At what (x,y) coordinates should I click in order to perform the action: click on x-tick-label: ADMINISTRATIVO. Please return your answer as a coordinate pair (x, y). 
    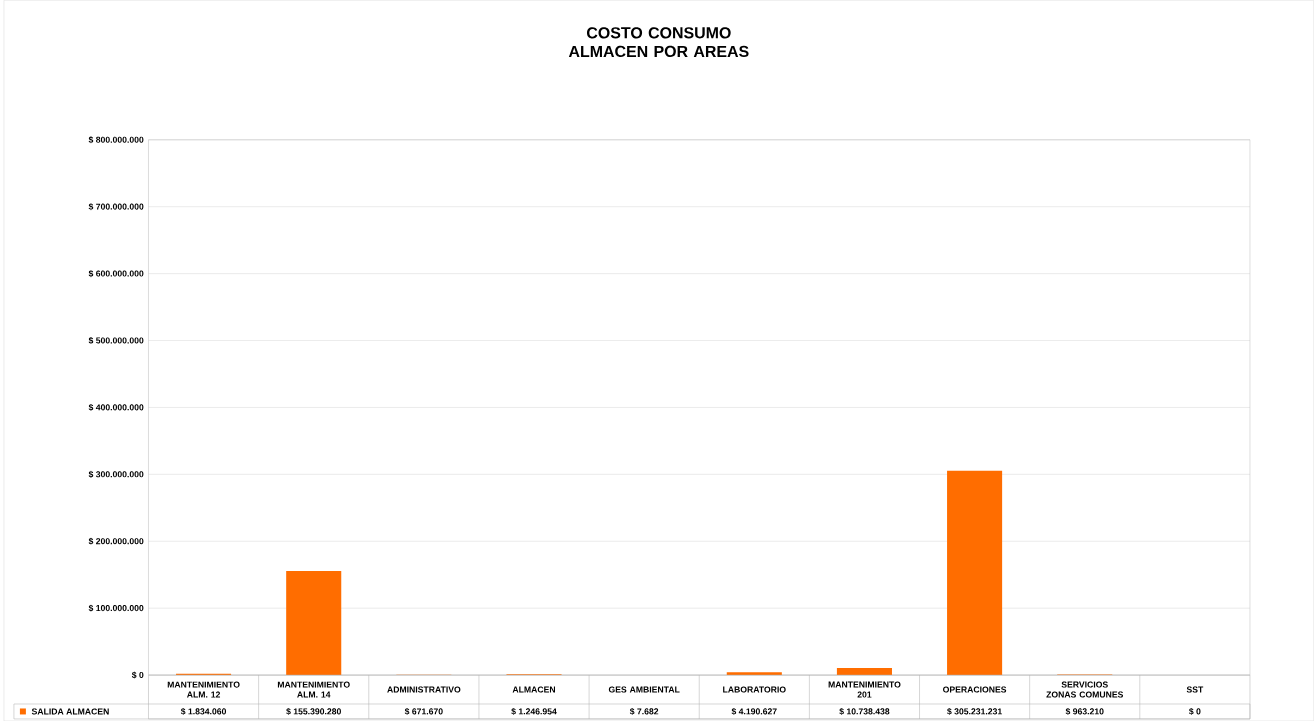
    Looking at the image, I should click on (424, 689).